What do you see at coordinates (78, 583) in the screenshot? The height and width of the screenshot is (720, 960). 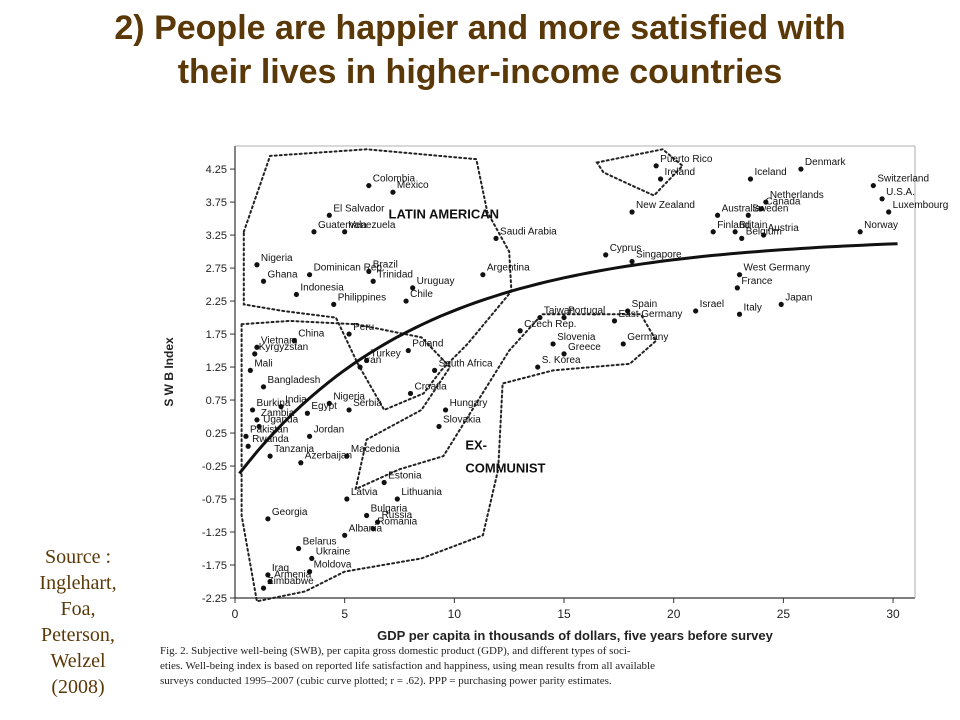 I see `source-line: Inglehart,` at bounding box center [78, 583].